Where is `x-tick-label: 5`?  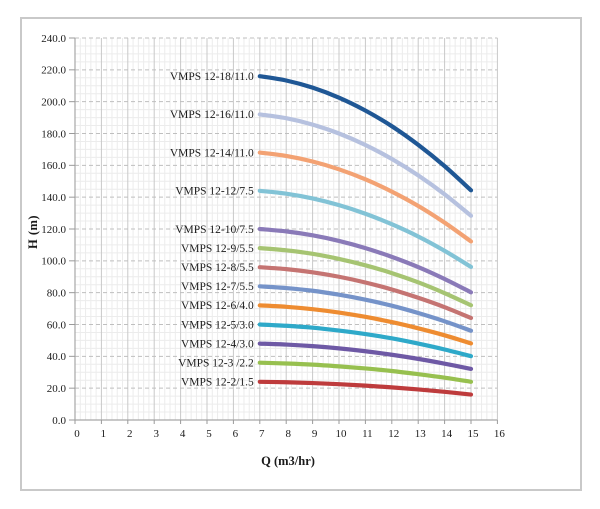 x-tick-label: 5 is located at coordinates (209, 434).